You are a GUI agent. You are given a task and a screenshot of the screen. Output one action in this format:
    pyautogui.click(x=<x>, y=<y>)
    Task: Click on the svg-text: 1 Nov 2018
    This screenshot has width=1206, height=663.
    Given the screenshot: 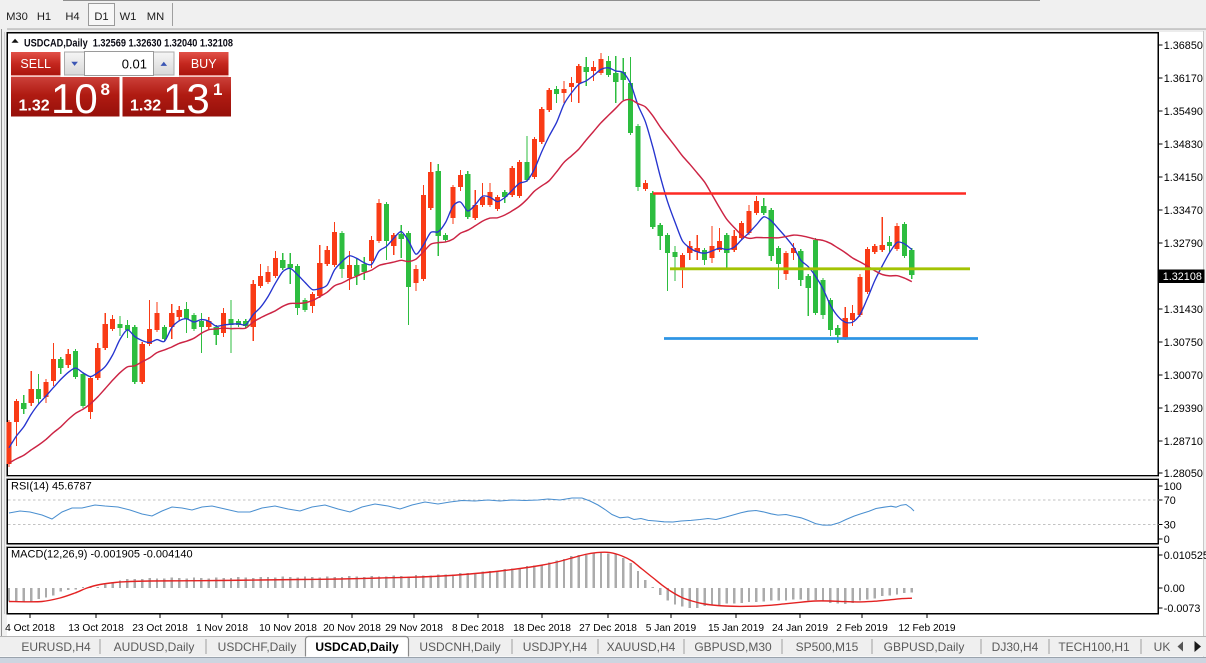 What is the action you would take?
    pyautogui.click(x=222, y=628)
    